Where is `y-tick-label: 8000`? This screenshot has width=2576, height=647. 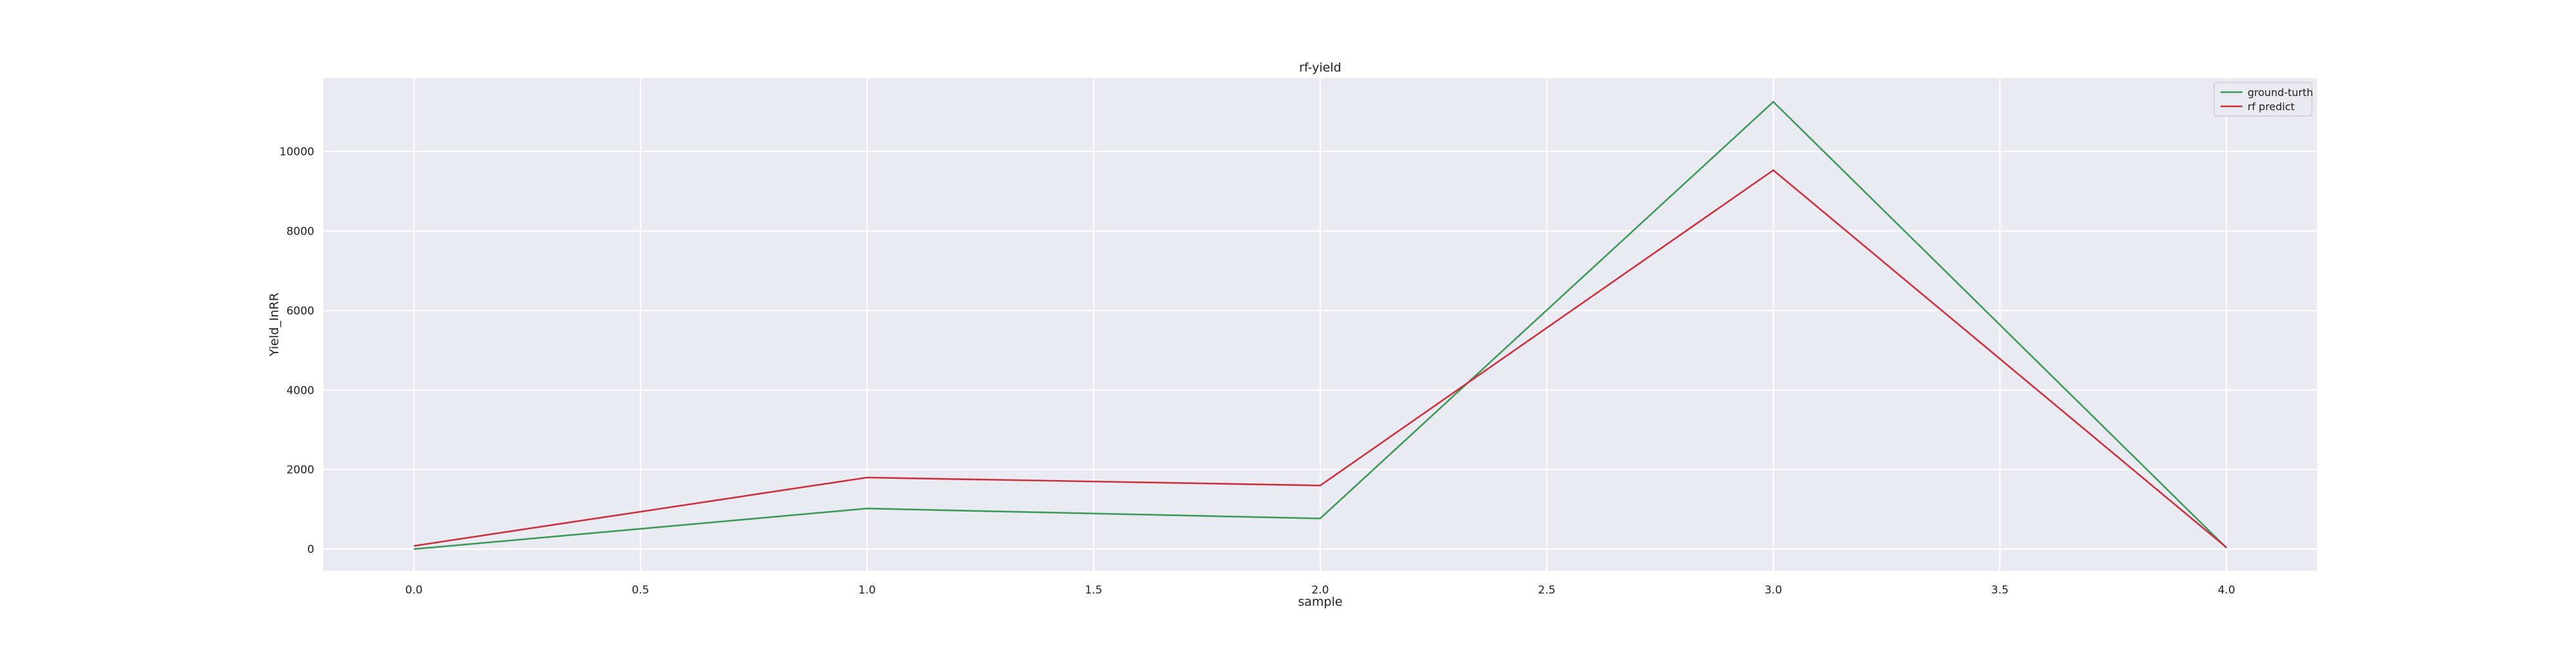
y-tick-label: 8000 is located at coordinates (301, 232).